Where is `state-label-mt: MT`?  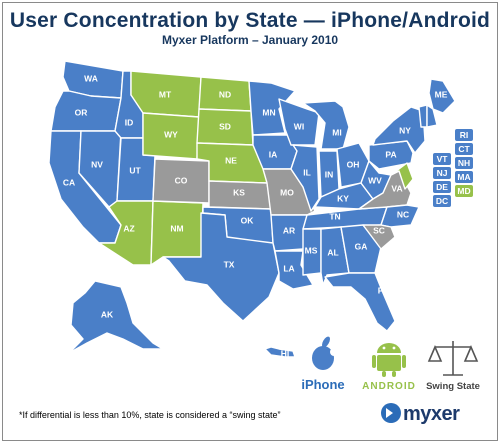
state-label-mt: MT is located at coordinates (165, 94).